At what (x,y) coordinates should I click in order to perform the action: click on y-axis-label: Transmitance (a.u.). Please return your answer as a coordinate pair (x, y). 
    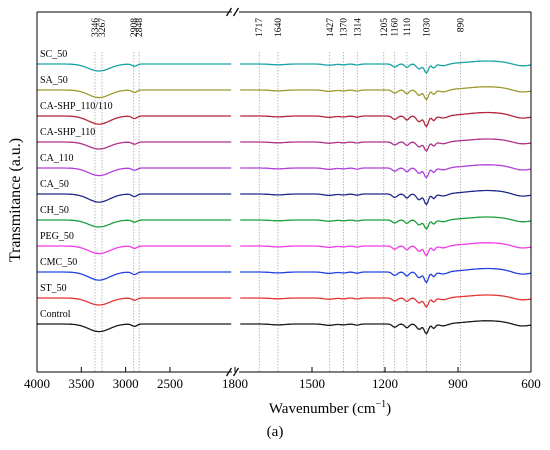
    Looking at the image, I should click on (15, 200).